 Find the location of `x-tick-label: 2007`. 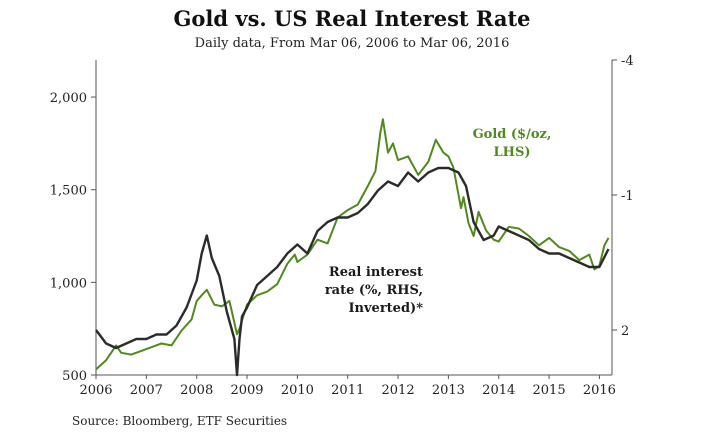

x-tick-label: 2007 is located at coordinates (146, 390).